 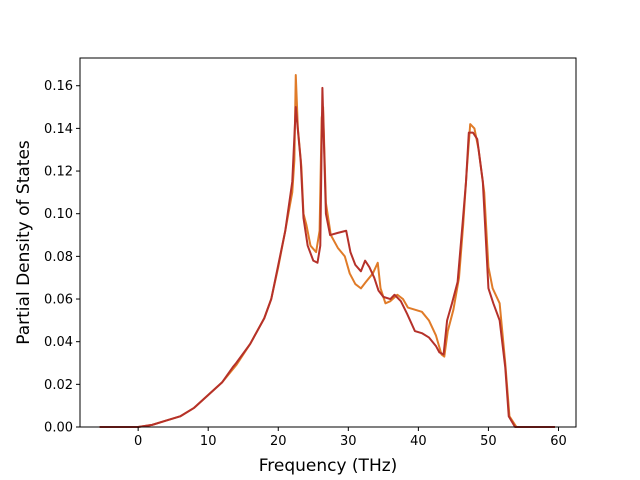 What do you see at coordinates (58, 428) in the screenshot?
I see `y-tick-label: 0.00` at bounding box center [58, 428].